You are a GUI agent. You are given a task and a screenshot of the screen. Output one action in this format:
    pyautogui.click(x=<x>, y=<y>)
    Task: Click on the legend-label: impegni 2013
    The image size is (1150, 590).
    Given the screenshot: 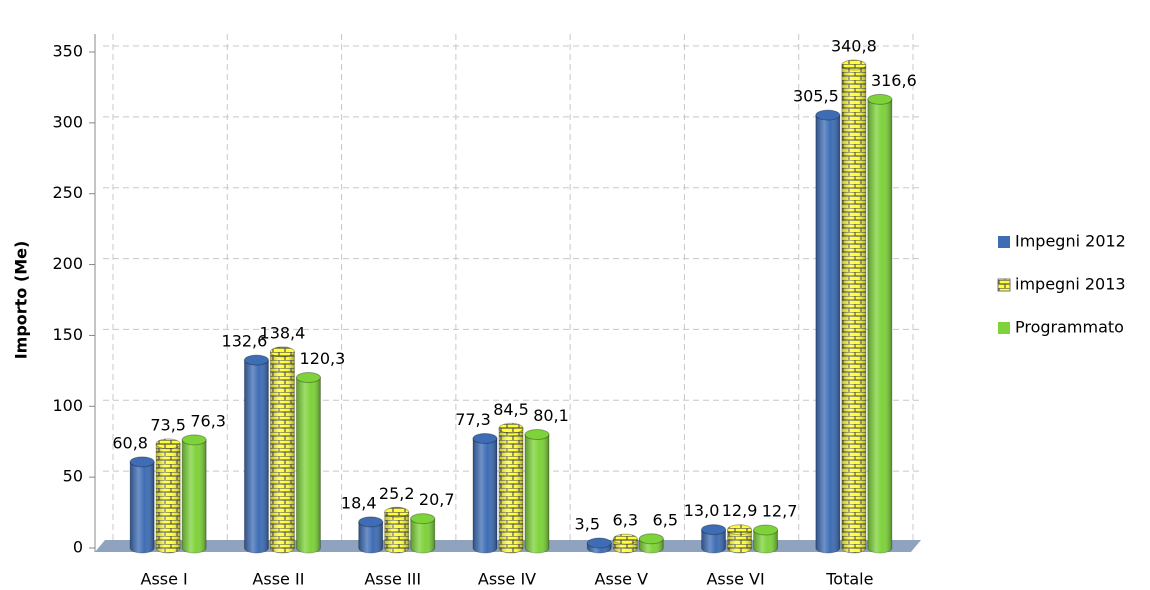 What is the action you would take?
    pyautogui.click(x=1070, y=284)
    